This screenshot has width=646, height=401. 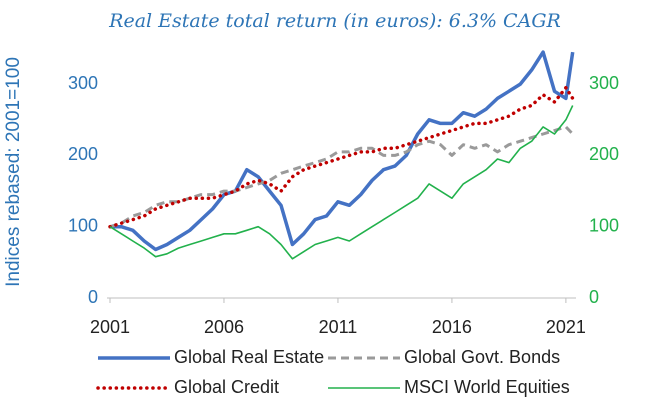 I want to click on y2-tick-label: 300, so click(x=604, y=83).